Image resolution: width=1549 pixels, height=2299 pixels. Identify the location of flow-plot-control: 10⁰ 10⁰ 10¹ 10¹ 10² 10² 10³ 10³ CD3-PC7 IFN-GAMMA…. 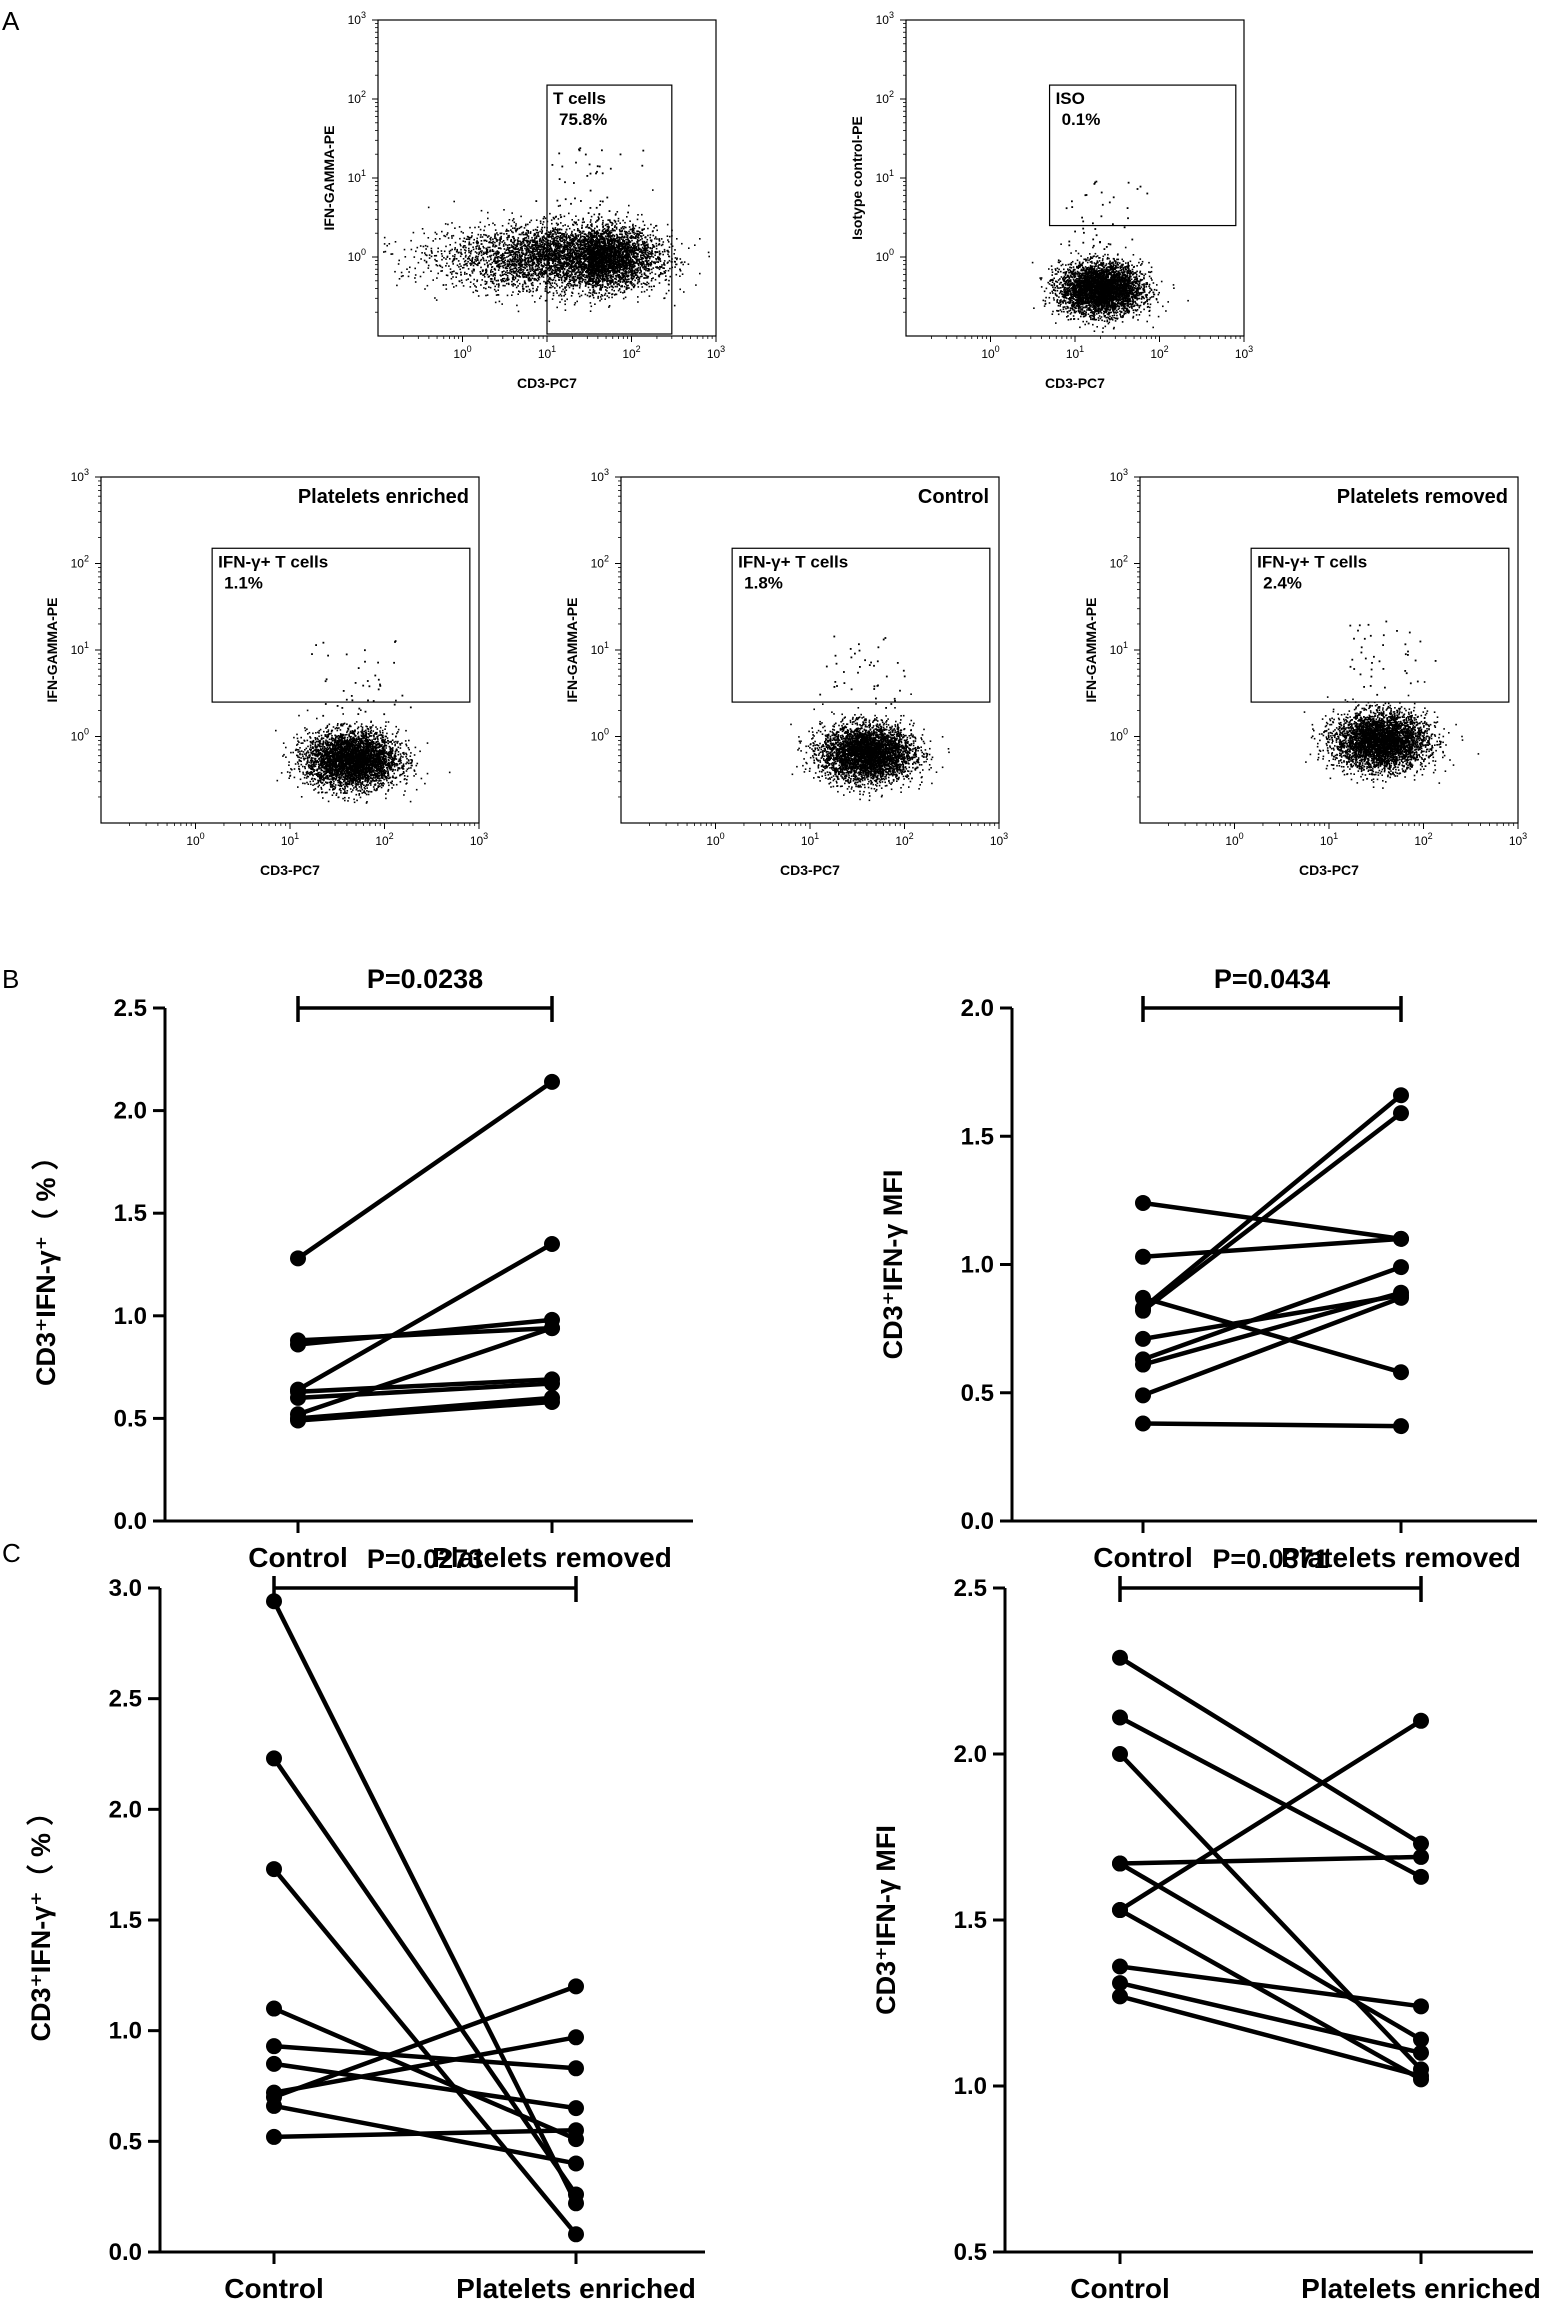
(786, 672).